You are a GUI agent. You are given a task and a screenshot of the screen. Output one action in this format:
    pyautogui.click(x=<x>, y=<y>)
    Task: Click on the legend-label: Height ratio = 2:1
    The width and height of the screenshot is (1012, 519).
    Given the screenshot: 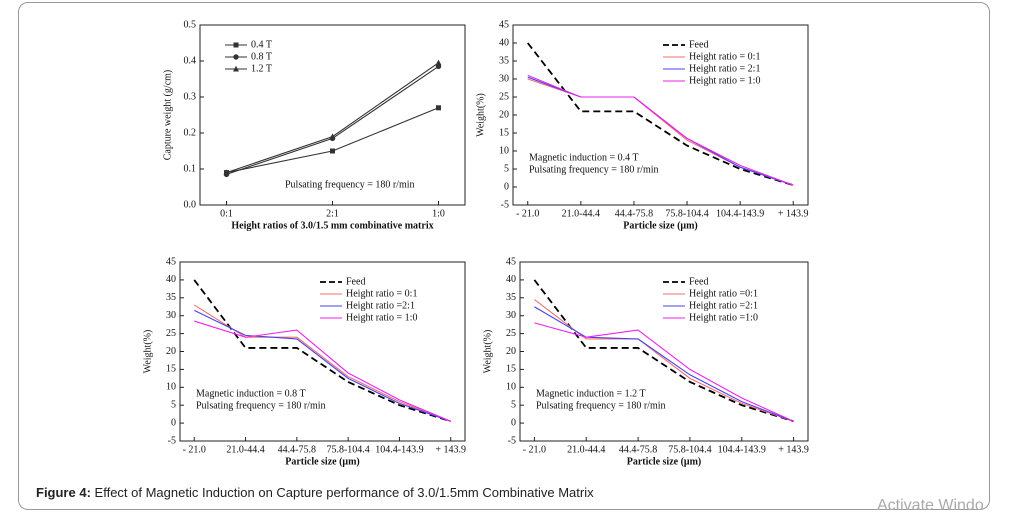 What is the action you would take?
    pyautogui.click(x=724, y=68)
    